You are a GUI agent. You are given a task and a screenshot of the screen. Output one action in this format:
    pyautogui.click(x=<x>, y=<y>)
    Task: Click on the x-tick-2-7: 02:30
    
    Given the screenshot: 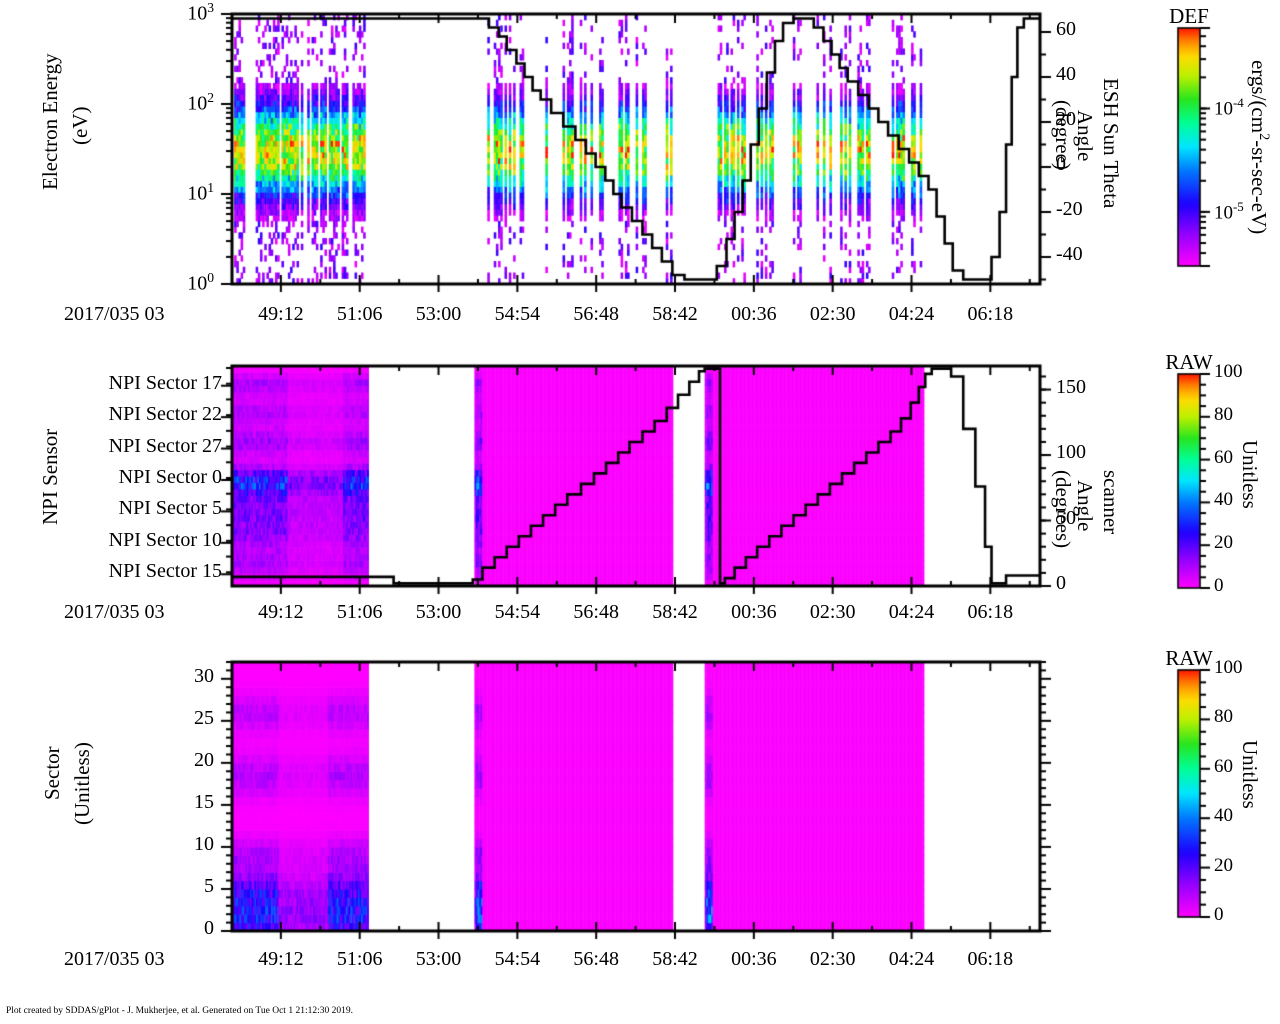 What is the action you would take?
    pyautogui.click(x=832, y=612)
    